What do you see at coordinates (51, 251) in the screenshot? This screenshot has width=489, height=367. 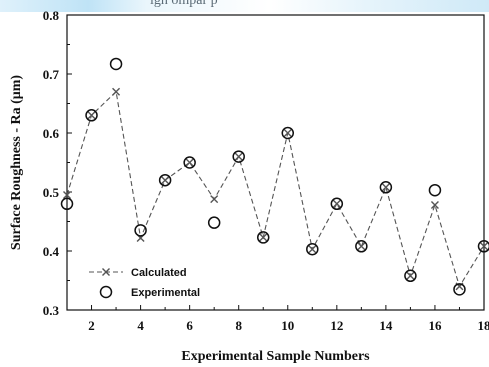 I see `y-tick-label: 0.4` at bounding box center [51, 251].